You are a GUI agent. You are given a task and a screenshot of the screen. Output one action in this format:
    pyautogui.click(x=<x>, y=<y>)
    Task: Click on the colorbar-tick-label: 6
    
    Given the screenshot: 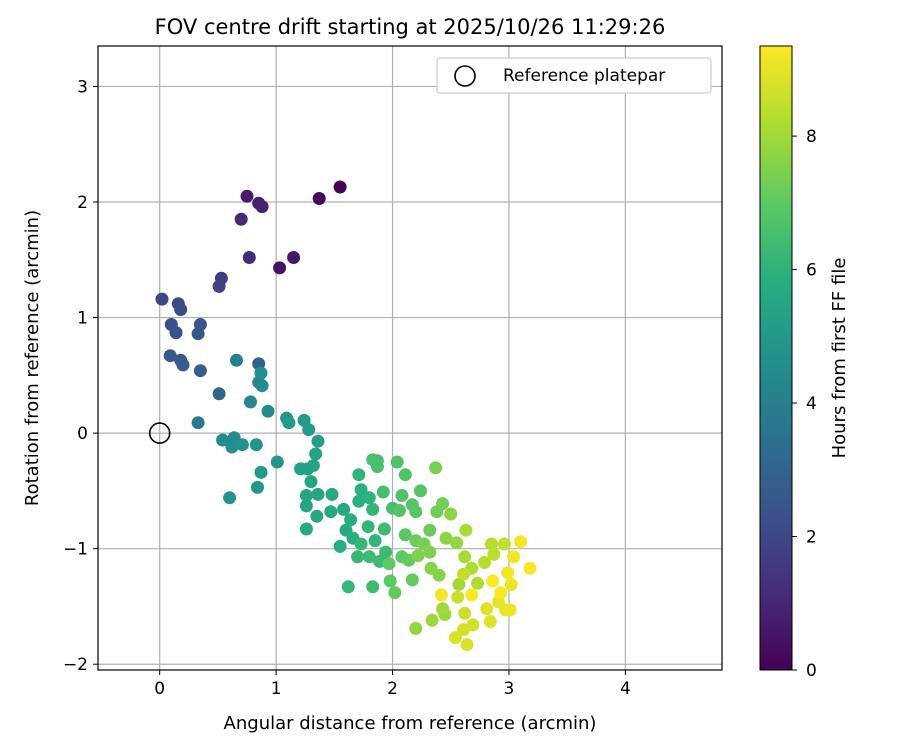 What is the action you would take?
    pyautogui.click(x=811, y=271)
    